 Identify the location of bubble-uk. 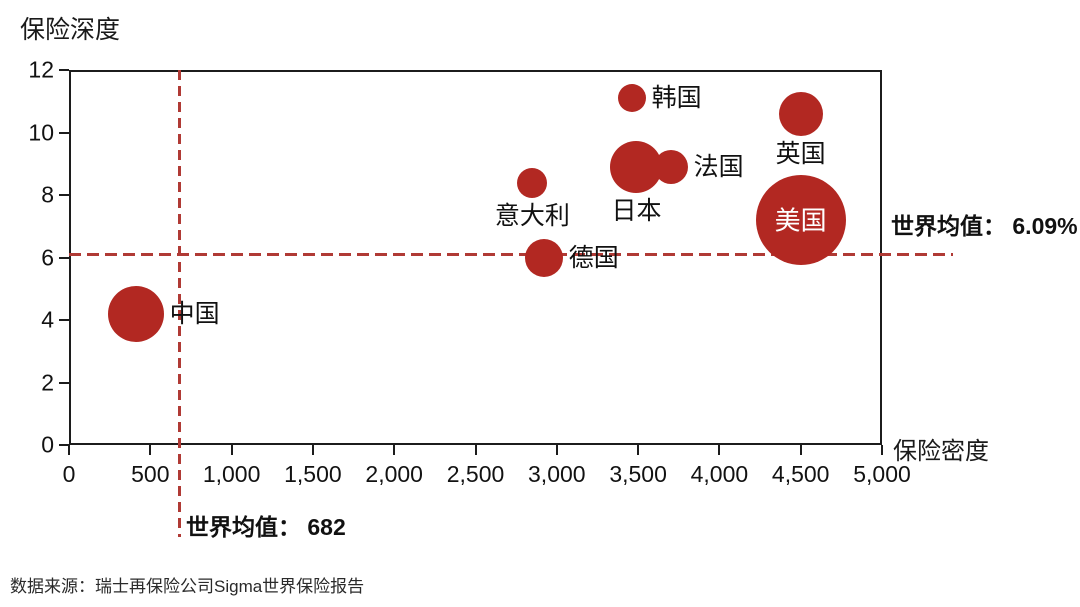
(800, 113).